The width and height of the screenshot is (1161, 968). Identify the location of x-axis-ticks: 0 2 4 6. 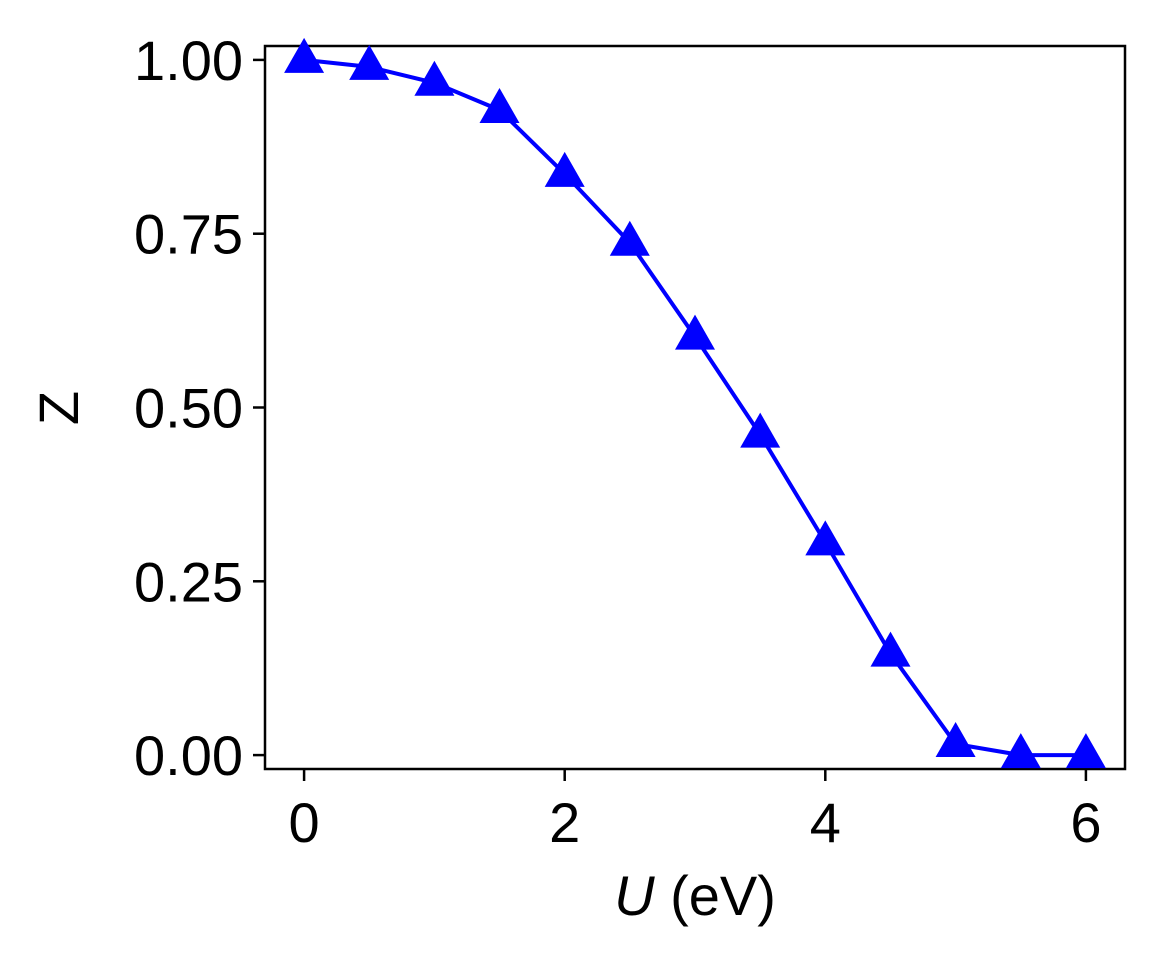
(695, 811).